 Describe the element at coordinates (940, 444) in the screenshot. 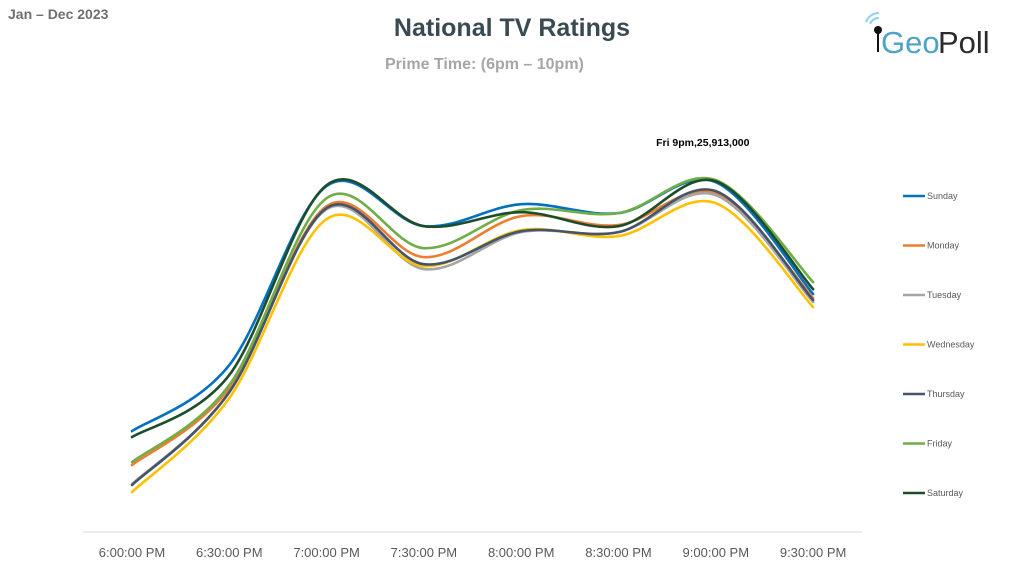

I see `legend-label: Friday` at that location.